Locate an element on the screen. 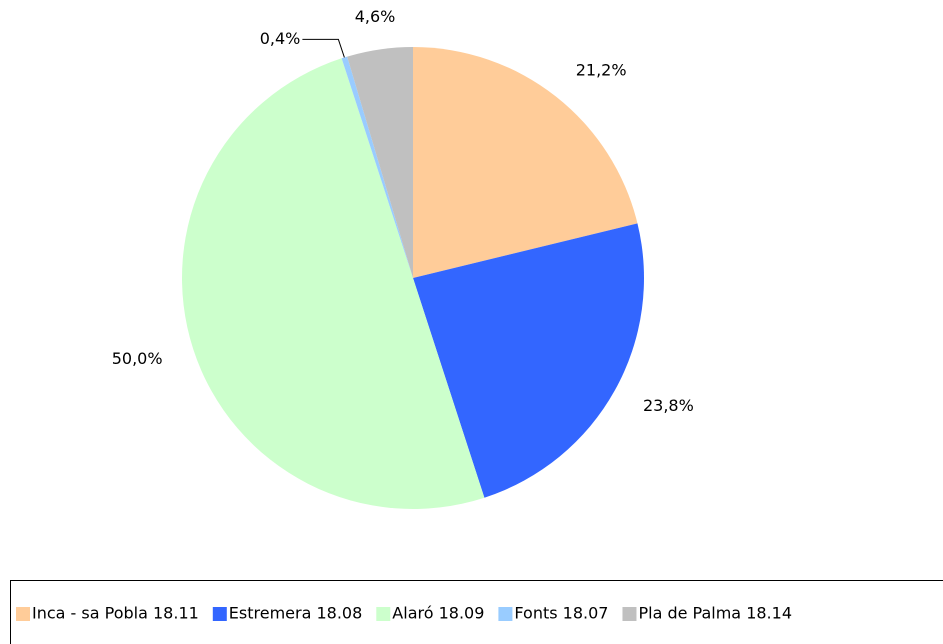 Image resolution: width=943 pixels, height=644 pixels. legend-label: Inca - sa Pobla 18.11 is located at coordinates (115, 613).